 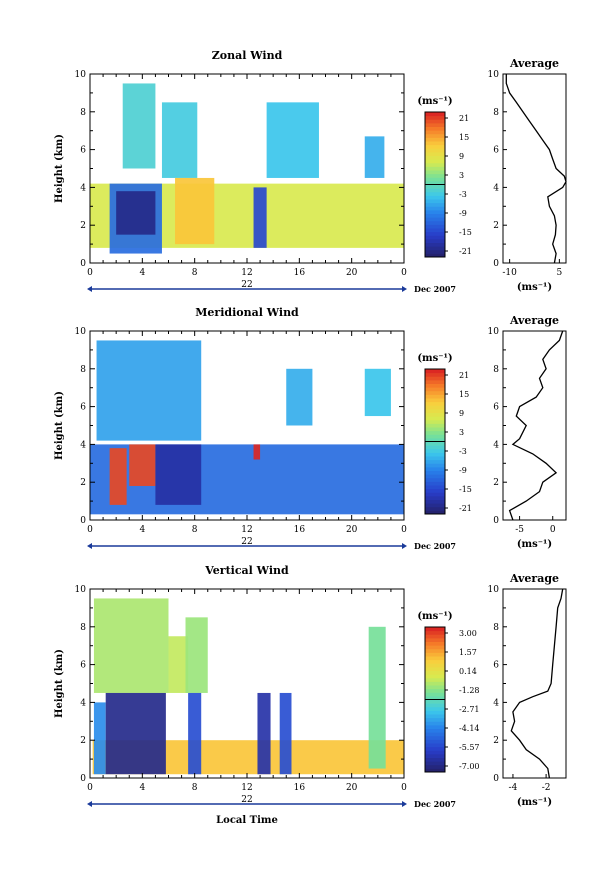 I want to click on x-tick-label: 12, so click(x=246, y=273).